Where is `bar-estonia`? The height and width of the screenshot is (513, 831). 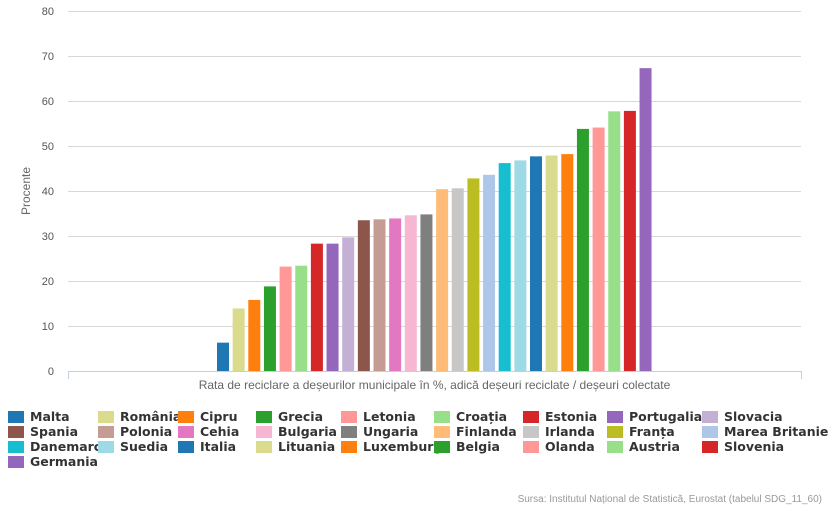 bar-estonia is located at coordinates (316, 307).